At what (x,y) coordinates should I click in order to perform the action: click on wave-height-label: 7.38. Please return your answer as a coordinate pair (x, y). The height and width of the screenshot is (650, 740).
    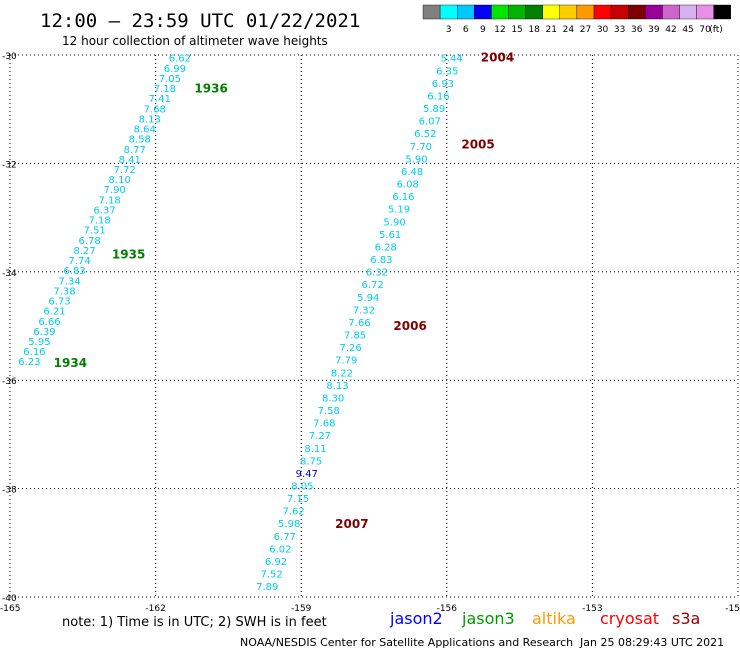
    Looking at the image, I should click on (64, 291).